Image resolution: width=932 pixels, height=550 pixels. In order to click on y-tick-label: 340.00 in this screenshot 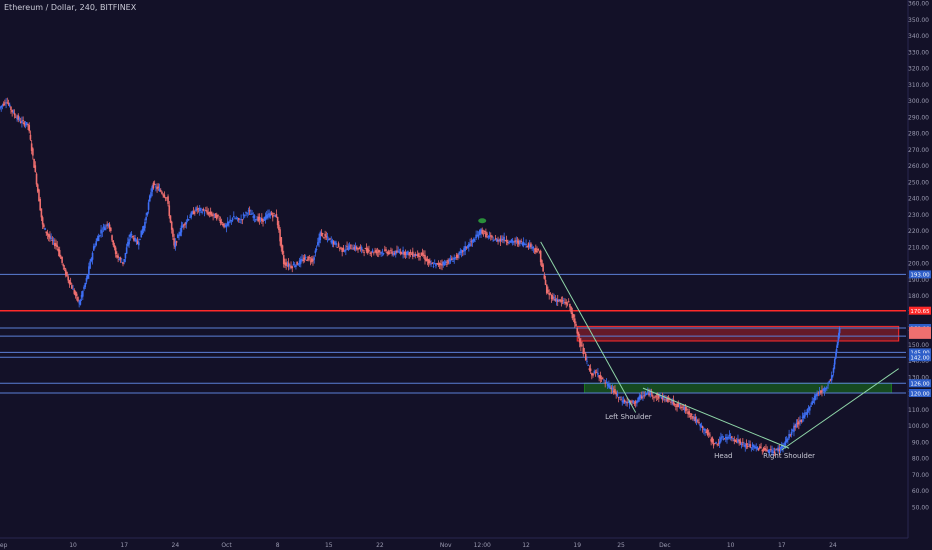, I will do `click(918, 36)`.